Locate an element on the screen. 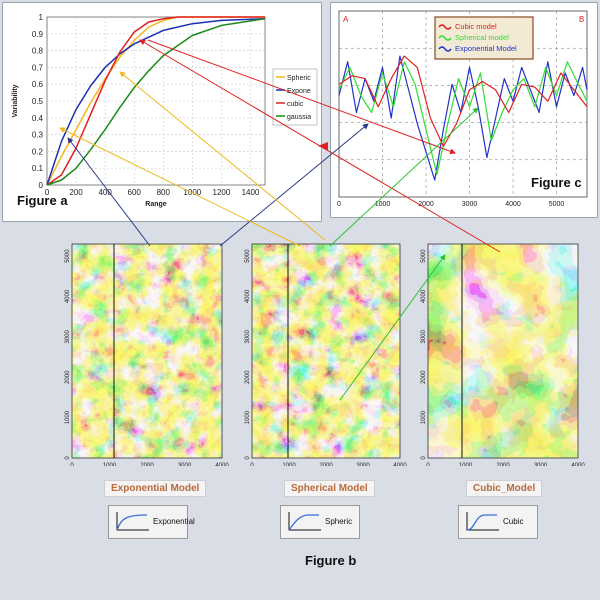 The height and width of the screenshot is (600, 600). model-icon-spherical: Spheric is located at coordinates (320, 522).